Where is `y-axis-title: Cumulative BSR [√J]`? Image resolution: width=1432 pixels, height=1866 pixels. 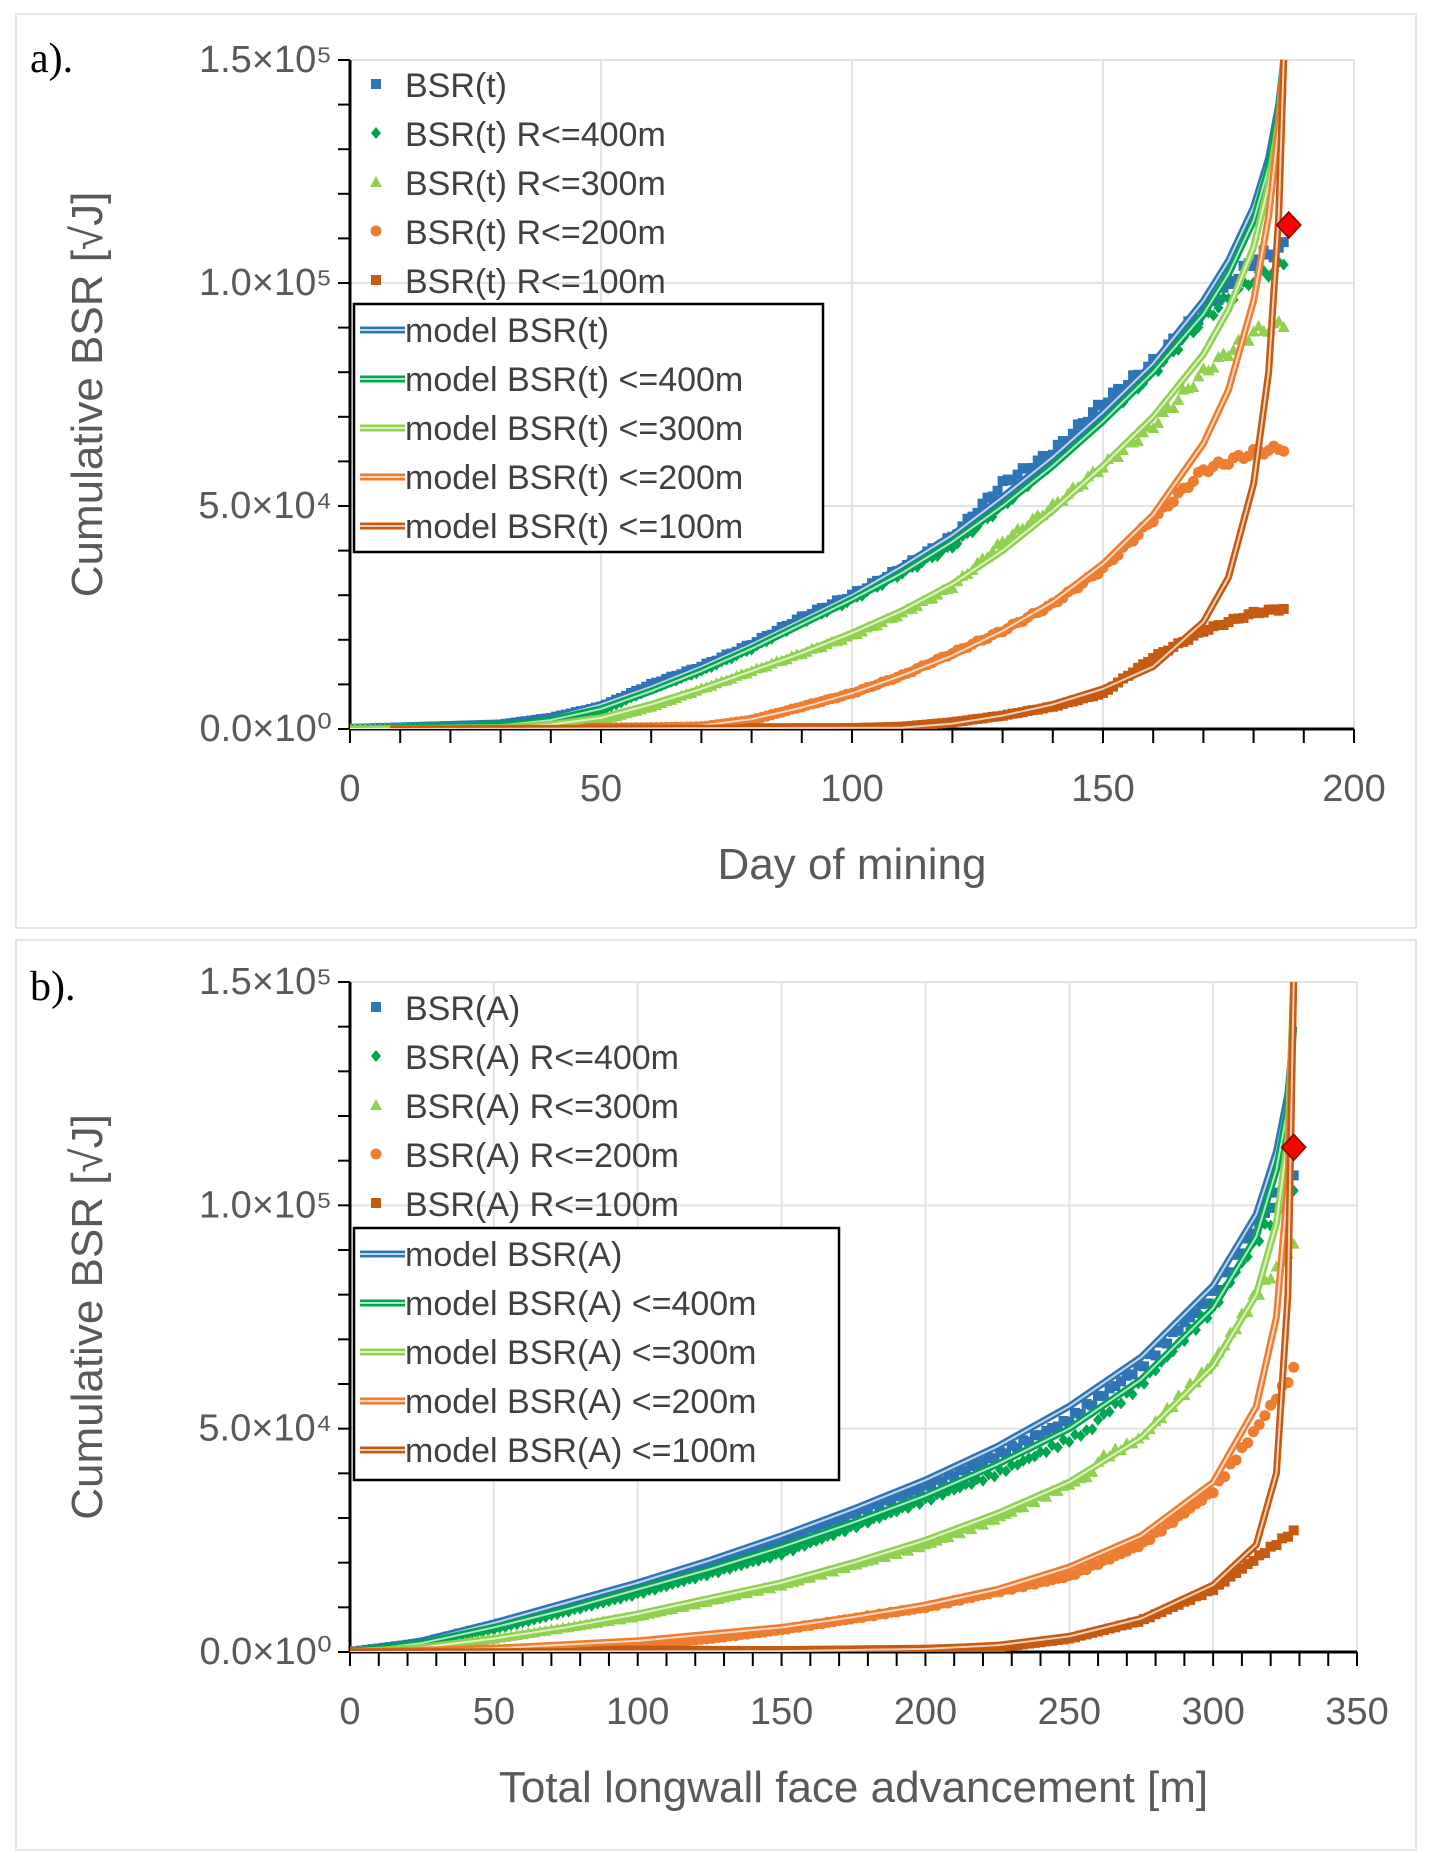
y-axis-title: Cumulative BSR [√J] is located at coordinates (87, 1317).